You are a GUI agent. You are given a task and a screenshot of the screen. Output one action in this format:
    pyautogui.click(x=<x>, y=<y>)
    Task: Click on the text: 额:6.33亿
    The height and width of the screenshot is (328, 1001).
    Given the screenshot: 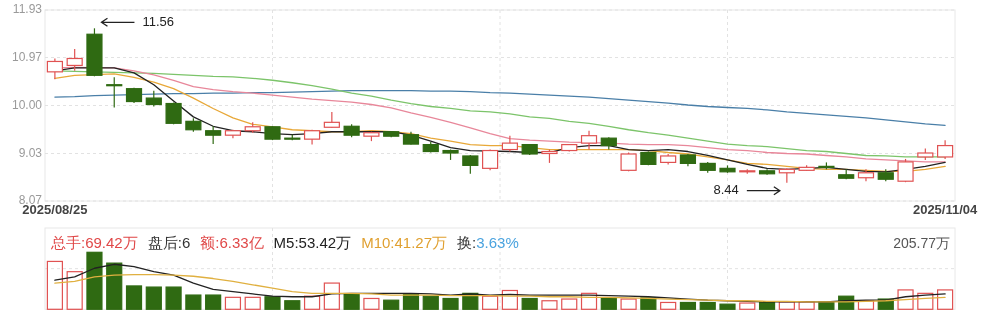 What is the action you would take?
    pyautogui.click(x=232, y=242)
    